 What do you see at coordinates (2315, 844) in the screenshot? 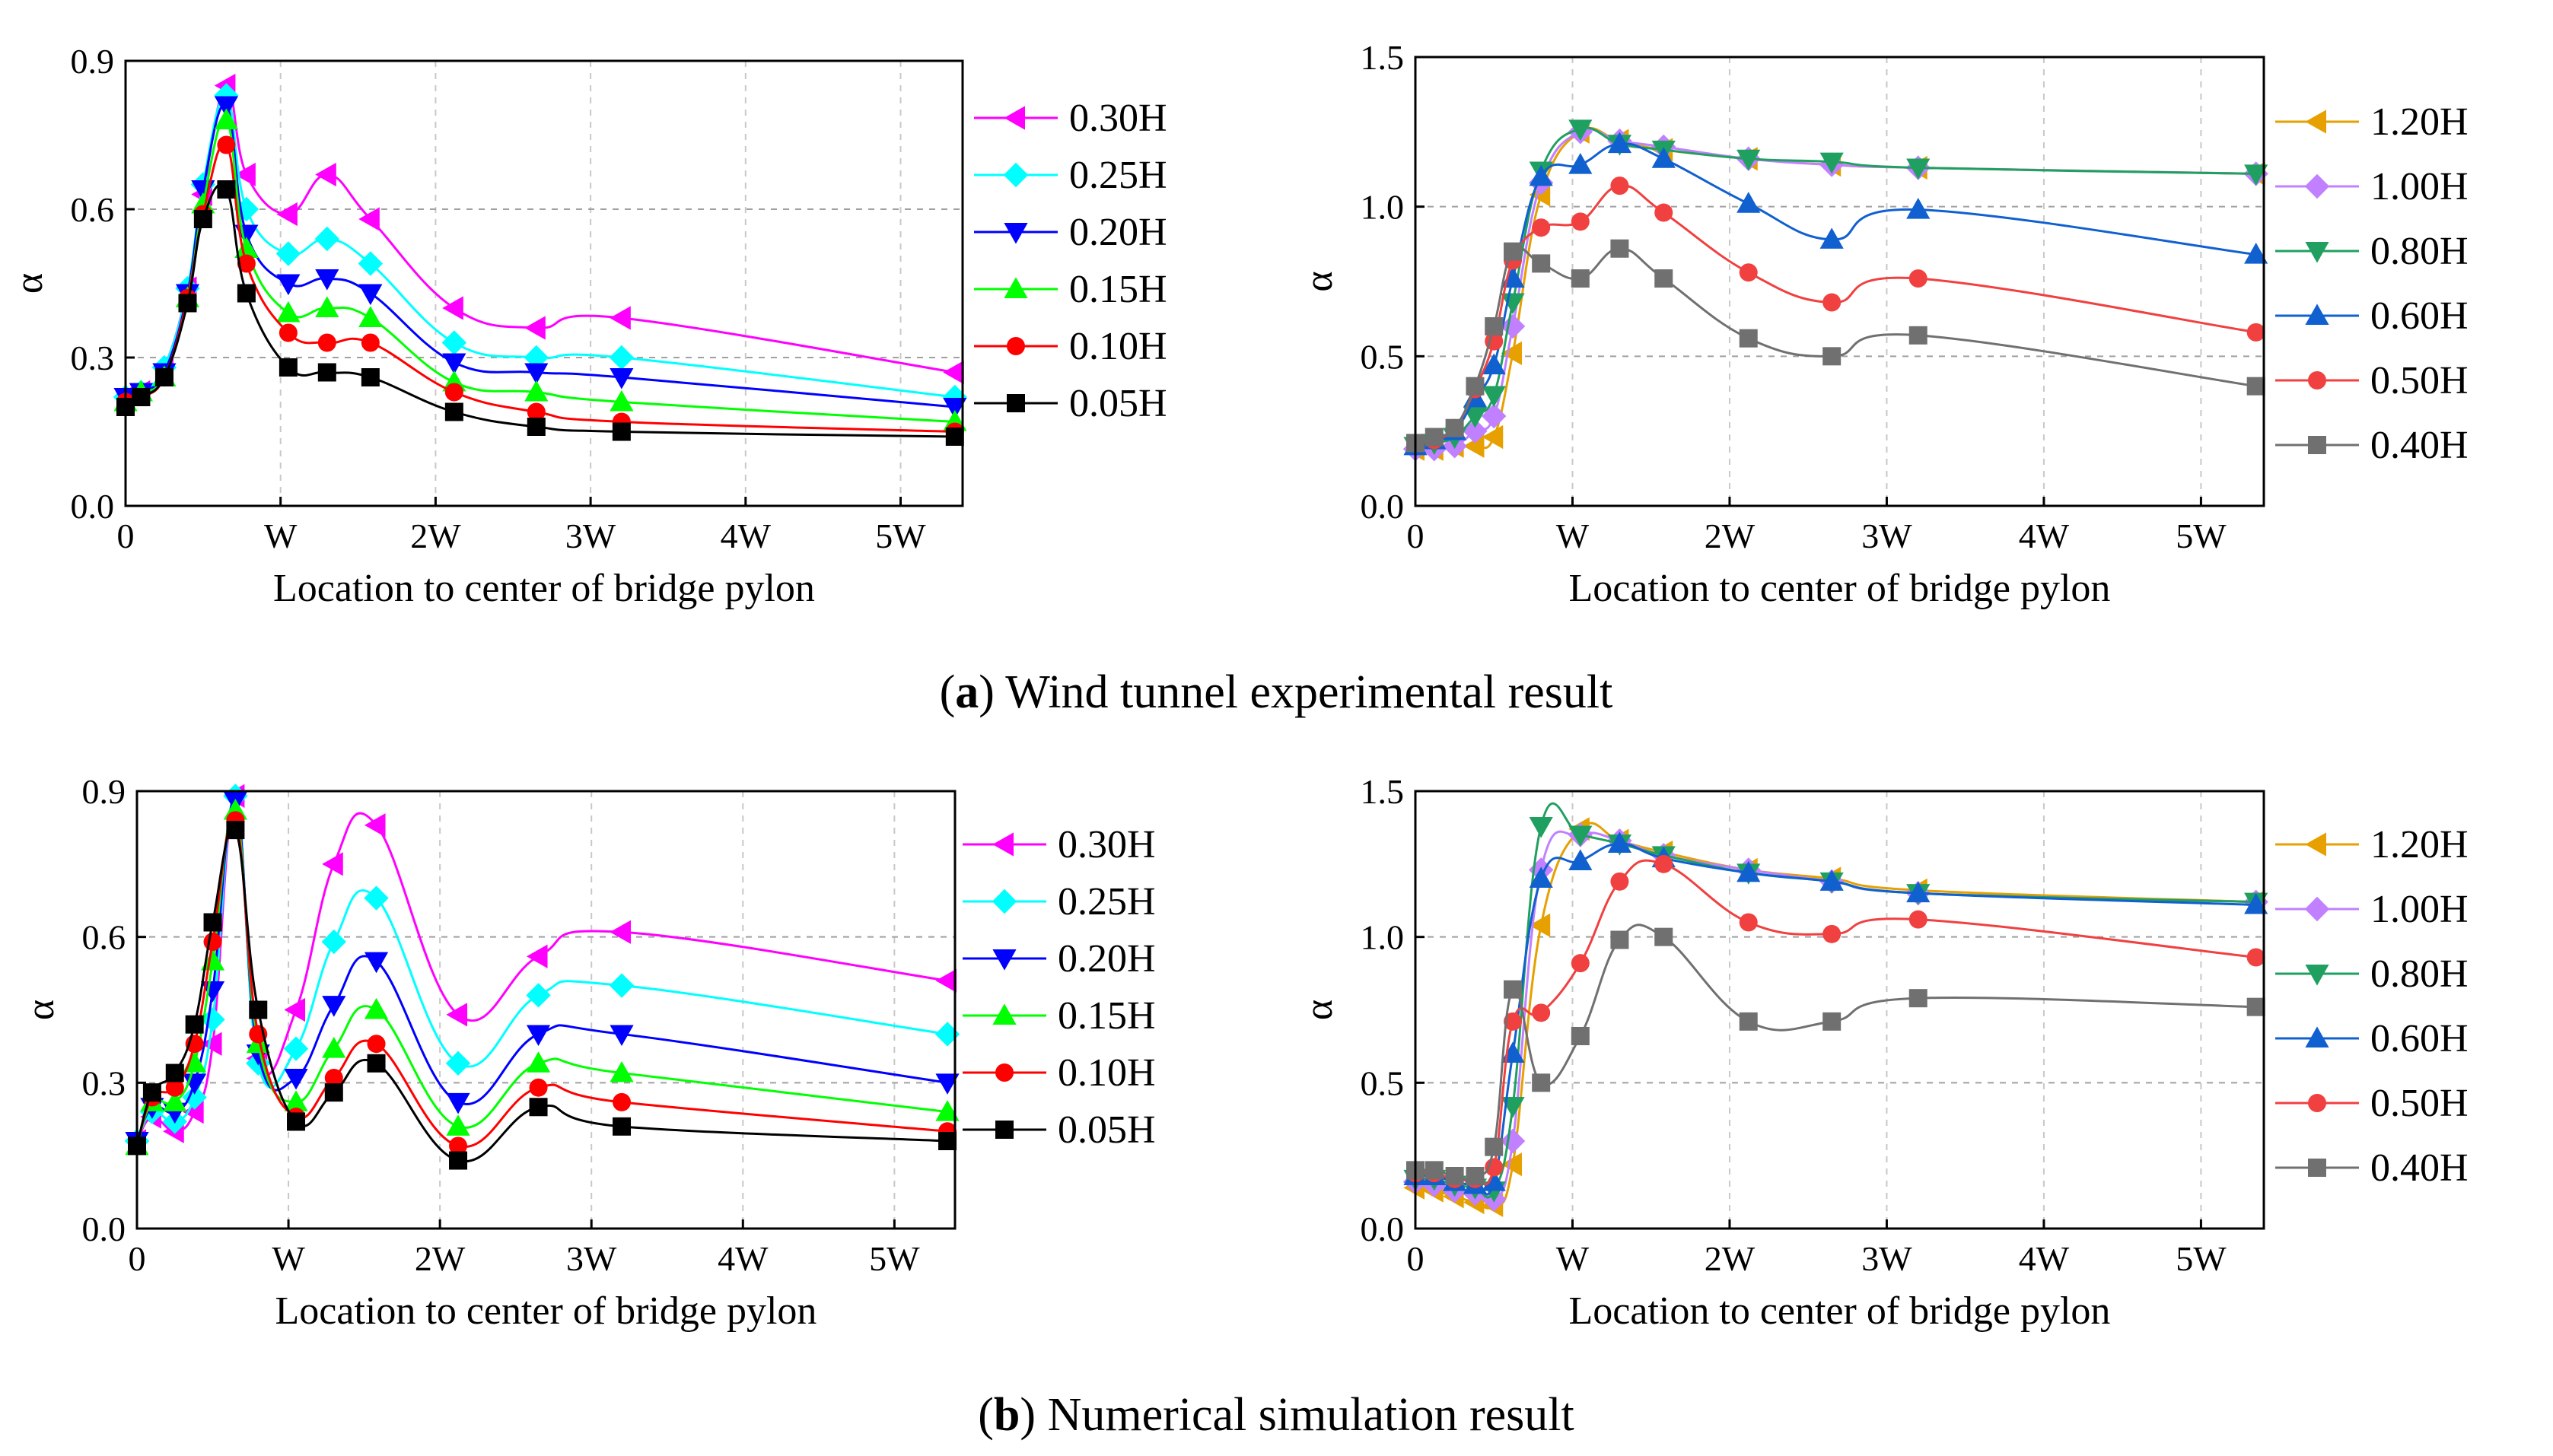
I see `legend-marker-1.20H` at bounding box center [2315, 844].